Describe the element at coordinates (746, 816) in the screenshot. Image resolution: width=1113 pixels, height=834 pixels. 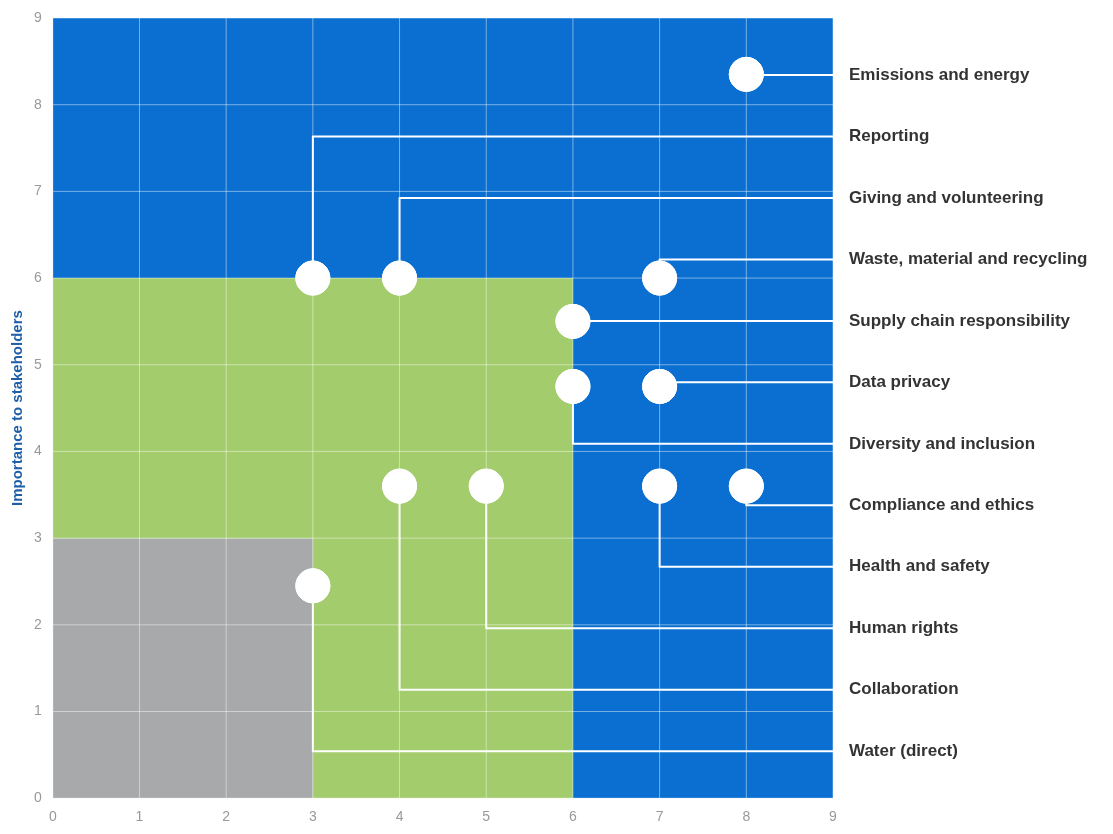
I see `x-tick-label: 8` at that location.